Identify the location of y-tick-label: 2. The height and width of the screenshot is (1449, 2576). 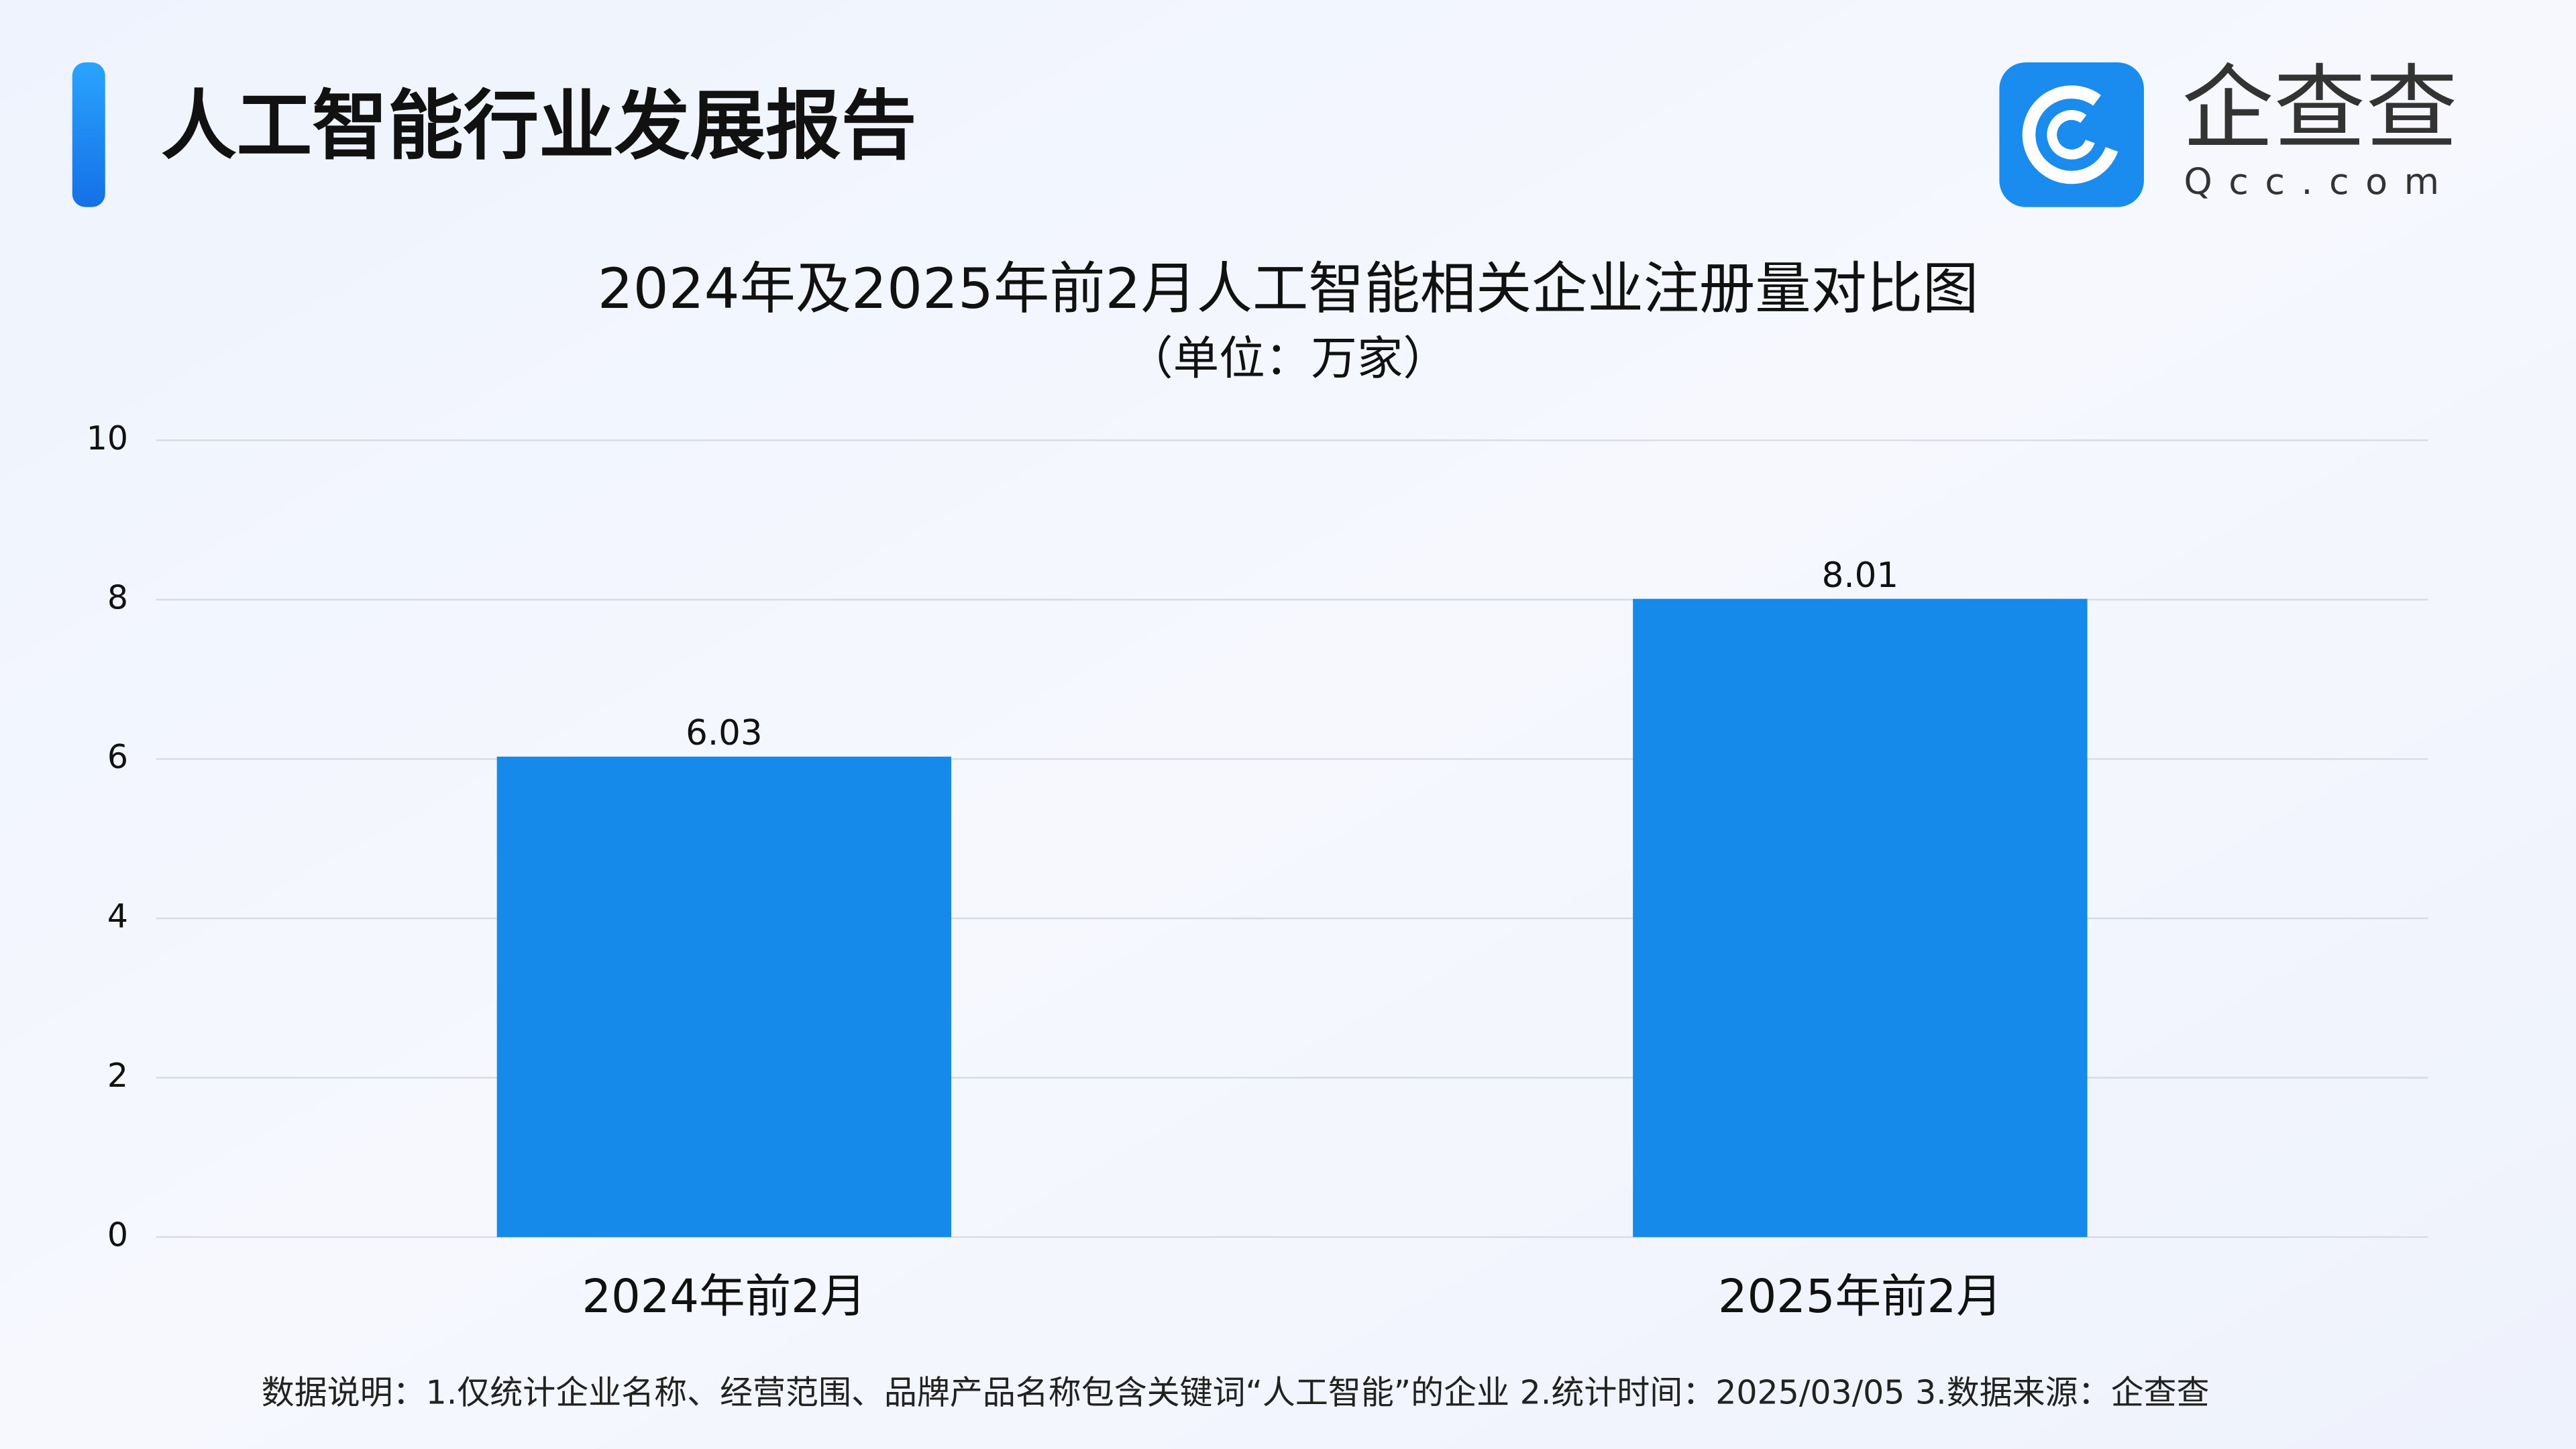
(117, 1076).